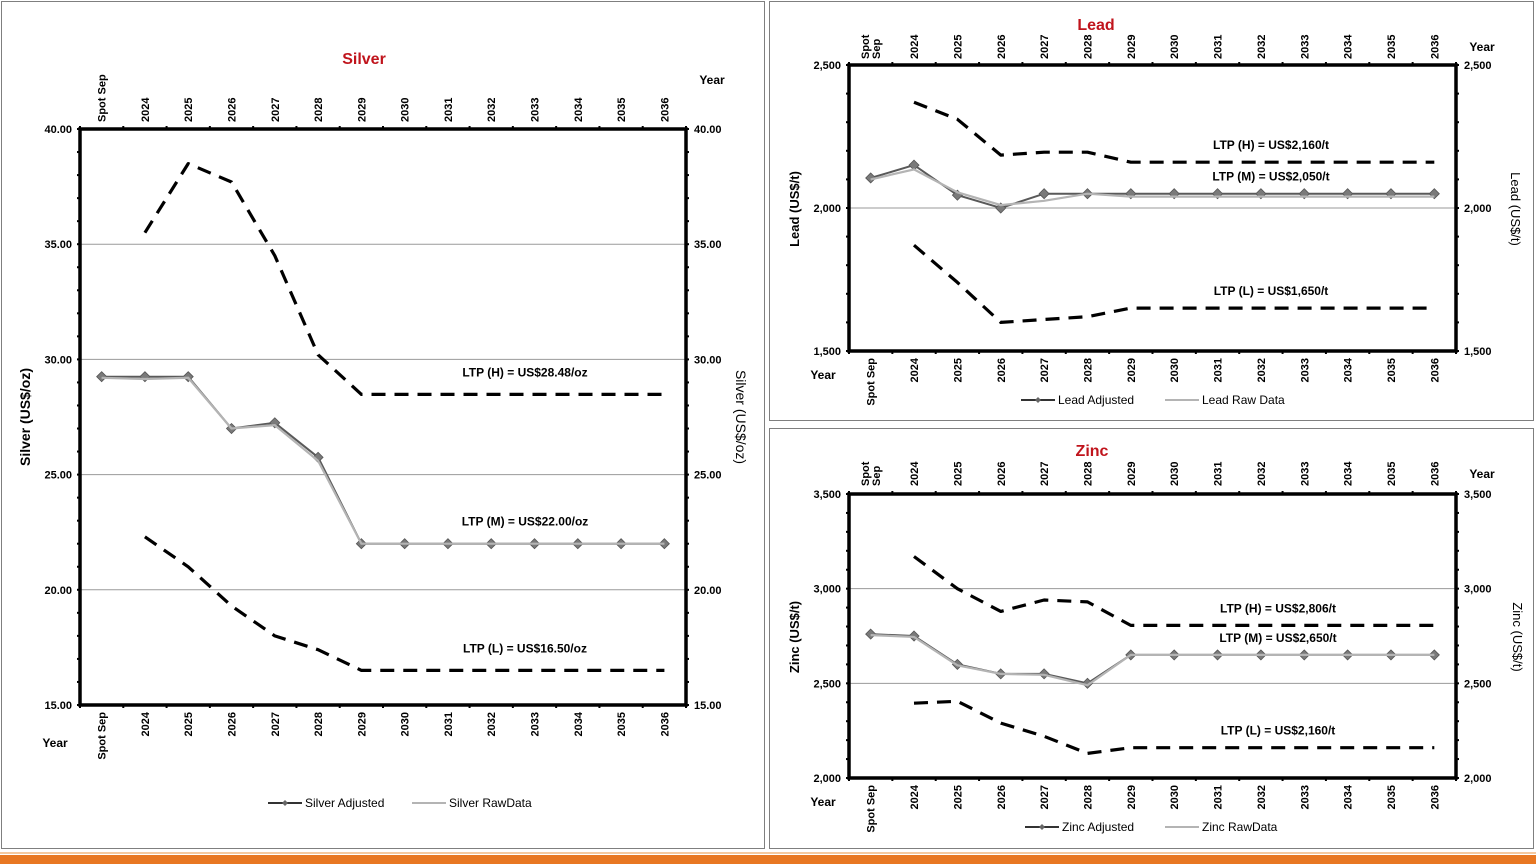  Describe the element at coordinates (1271, 291) in the screenshot. I see `lead-ltp-annotation: LTP (L) = US$1,650/t` at that location.